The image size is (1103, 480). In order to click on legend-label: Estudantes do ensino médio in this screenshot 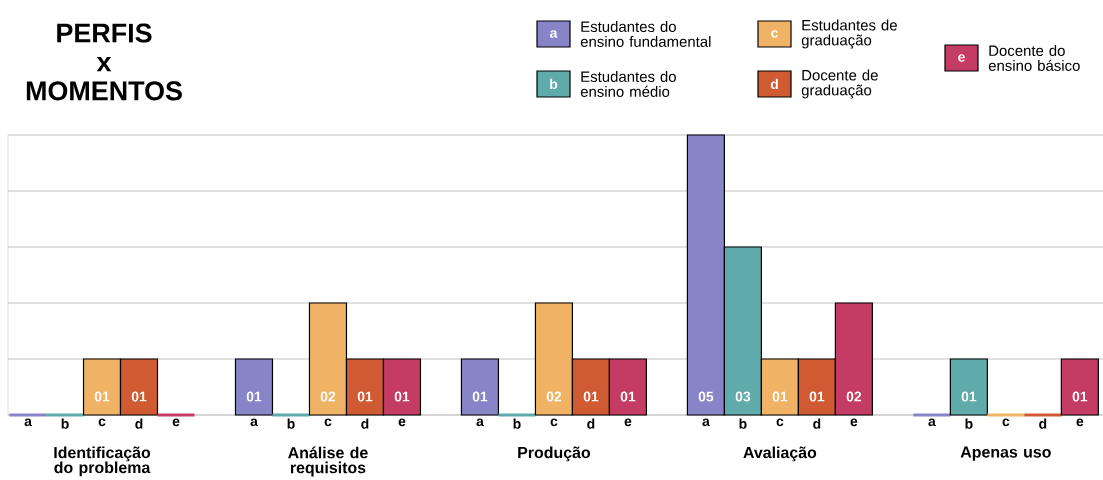, I will do `click(628, 84)`.